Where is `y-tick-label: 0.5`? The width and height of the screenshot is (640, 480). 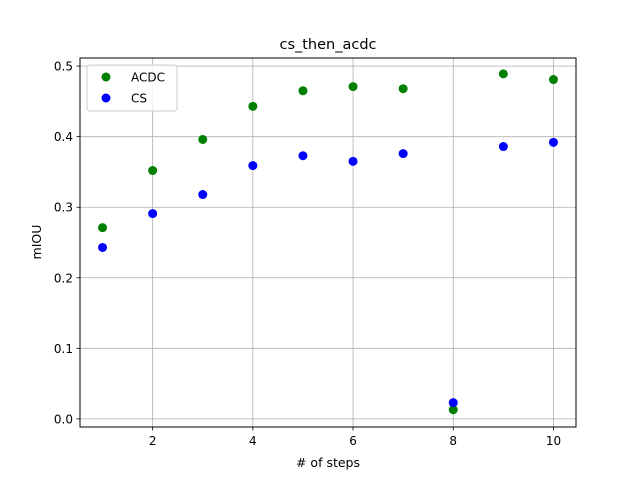
y-tick-label: 0.5 is located at coordinates (63, 67).